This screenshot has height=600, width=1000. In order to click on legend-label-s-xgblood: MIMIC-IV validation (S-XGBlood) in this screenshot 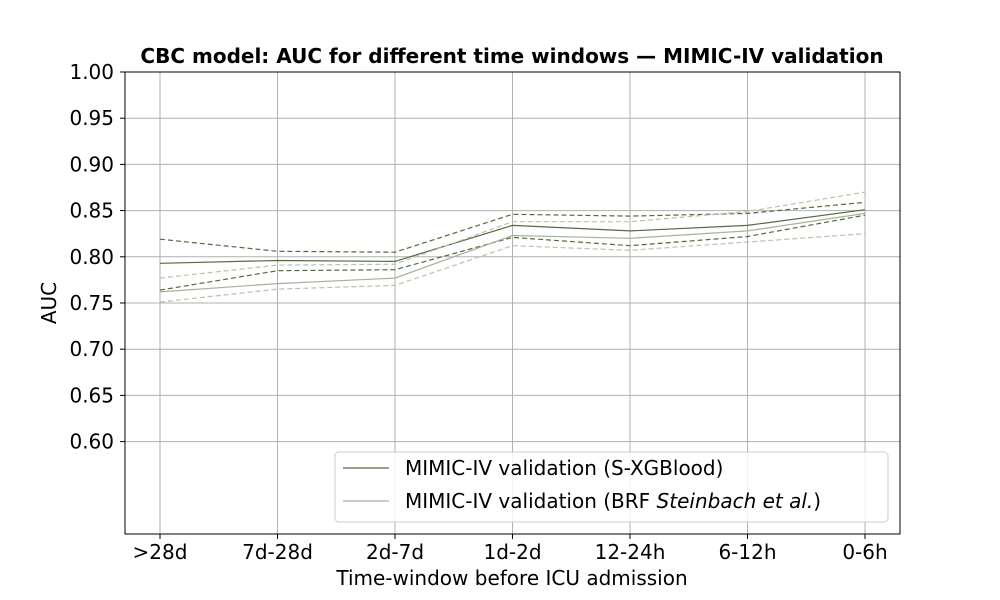, I will do `click(564, 468)`.